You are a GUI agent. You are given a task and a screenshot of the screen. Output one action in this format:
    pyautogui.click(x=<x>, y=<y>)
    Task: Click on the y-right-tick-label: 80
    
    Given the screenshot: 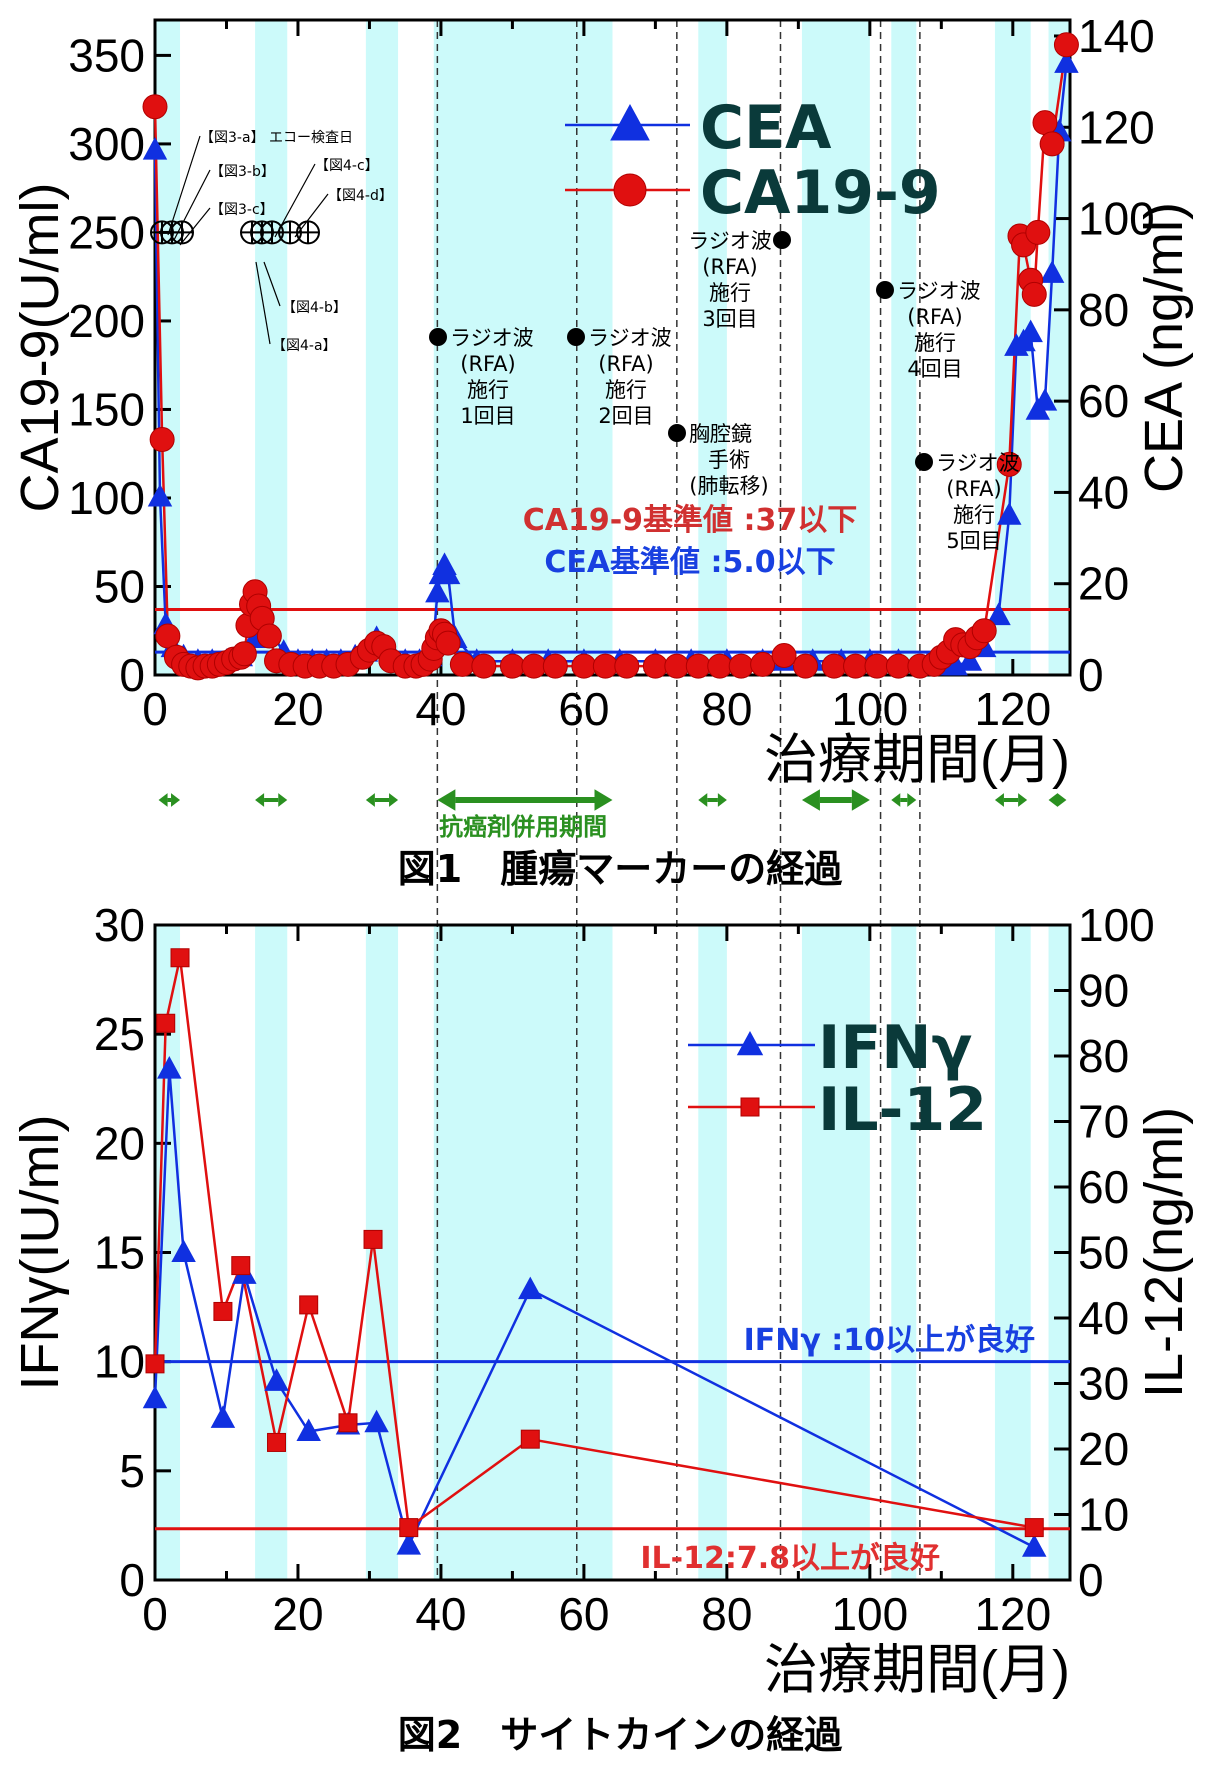 What is the action you would take?
    pyautogui.click(x=1103, y=1056)
    